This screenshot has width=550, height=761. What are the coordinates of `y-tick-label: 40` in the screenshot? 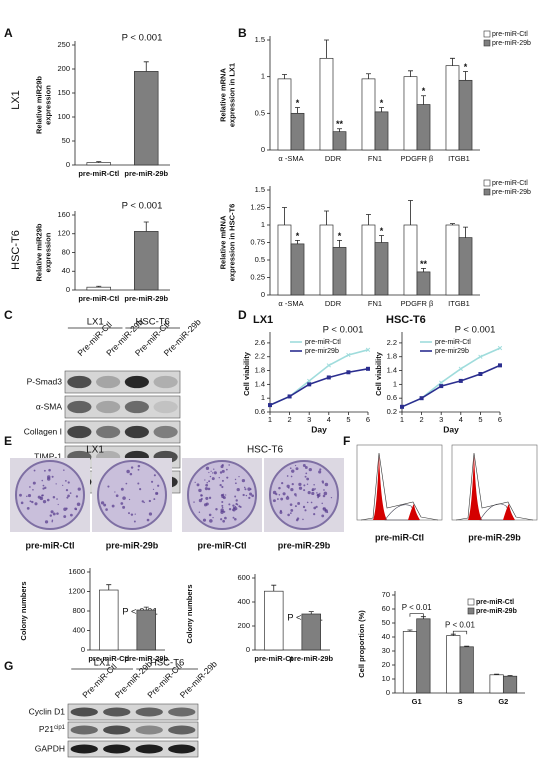 It's located at (386, 636).